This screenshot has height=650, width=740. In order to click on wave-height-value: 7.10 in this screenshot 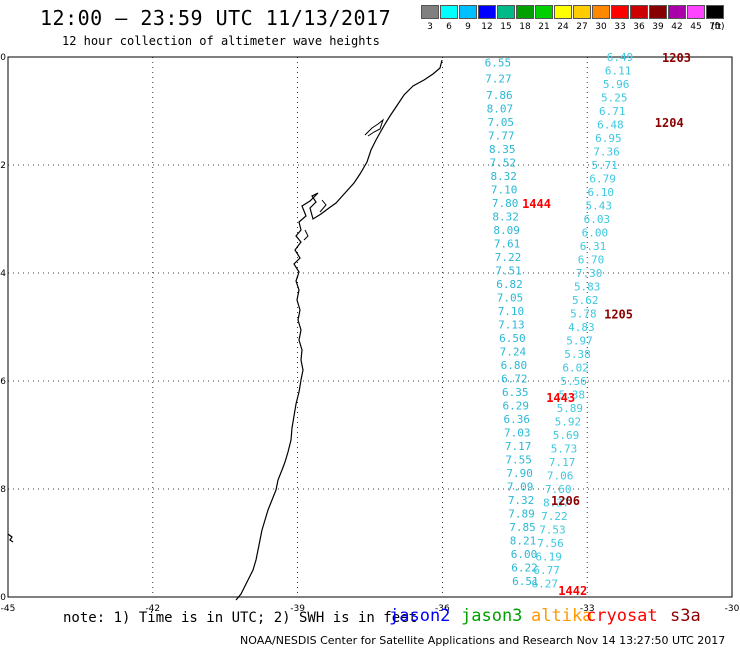, I will do `click(504, 189)`.